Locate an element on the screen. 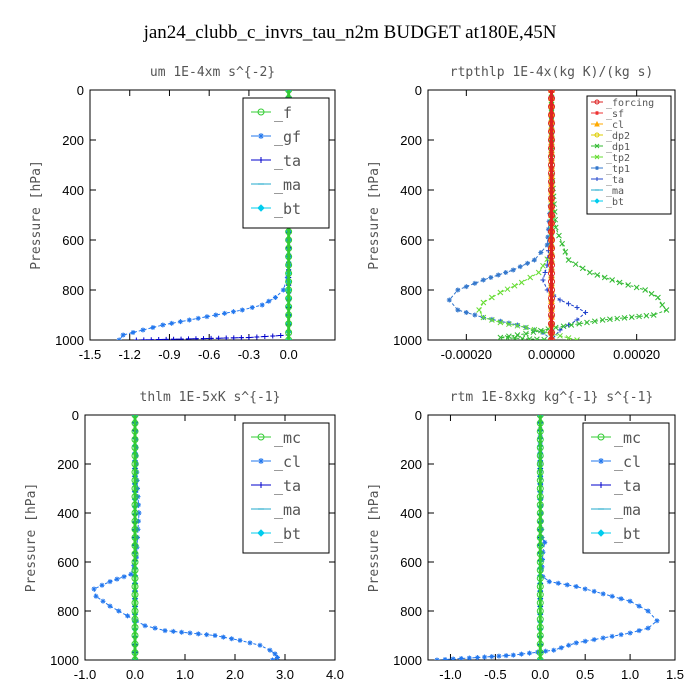 The image size is (700, 700). x-tick-label: 0.0 is located at coordinates (289, 354).